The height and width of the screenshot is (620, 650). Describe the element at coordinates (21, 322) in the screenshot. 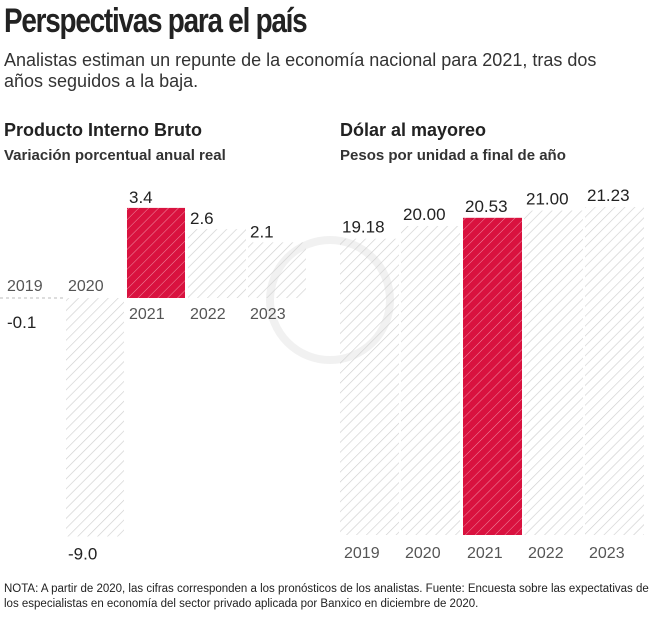

I see `value-label-2019: -0.1` at that location.